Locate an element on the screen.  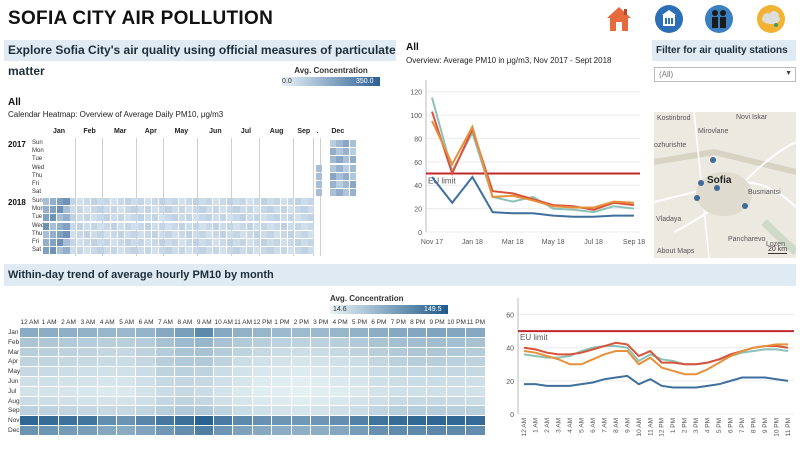
chevron-down-icon: ▼ is located at coordinates (788, 73).